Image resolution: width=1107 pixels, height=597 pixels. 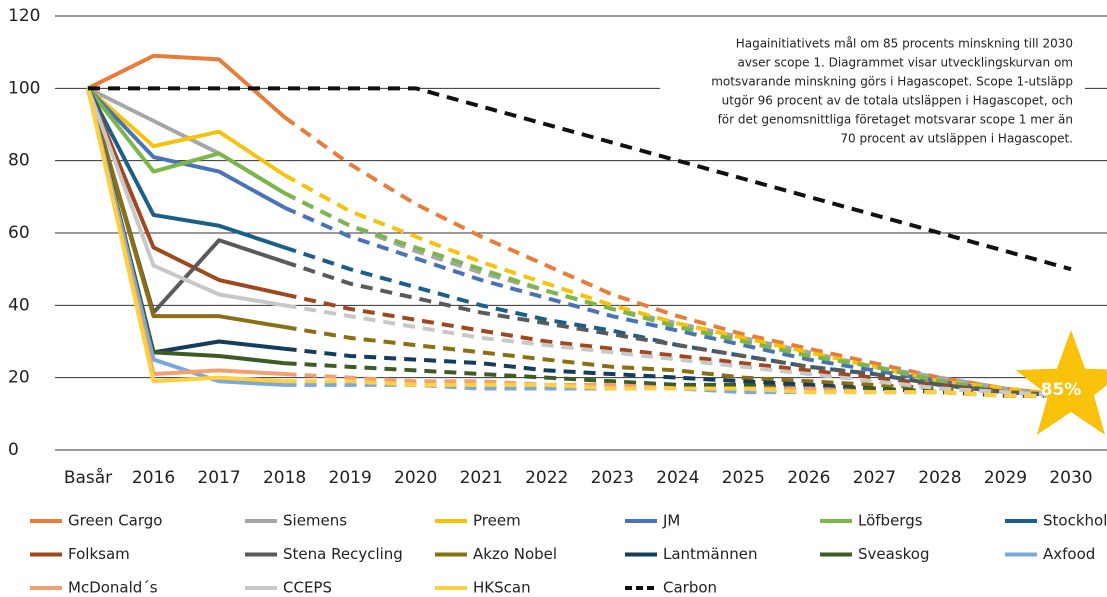 What do you see at coordinates (415, 478) in the screenshot?
I see `x-tick-label: 2020` at bounding box center [415, 478].